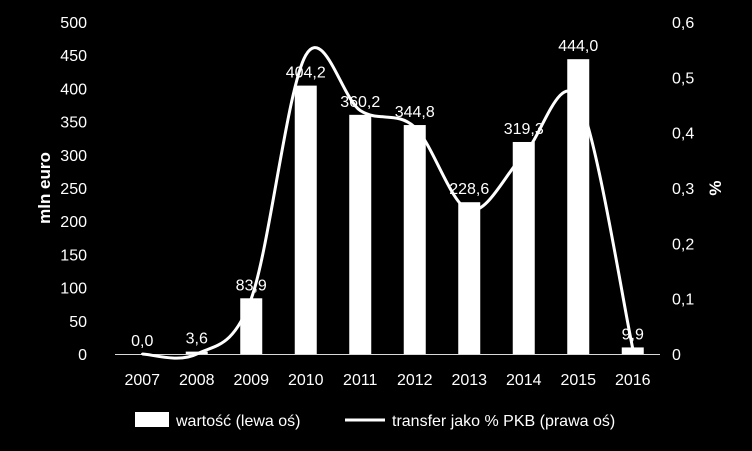  I want to click on bar-data-label: 9,9, so click(633, 334).